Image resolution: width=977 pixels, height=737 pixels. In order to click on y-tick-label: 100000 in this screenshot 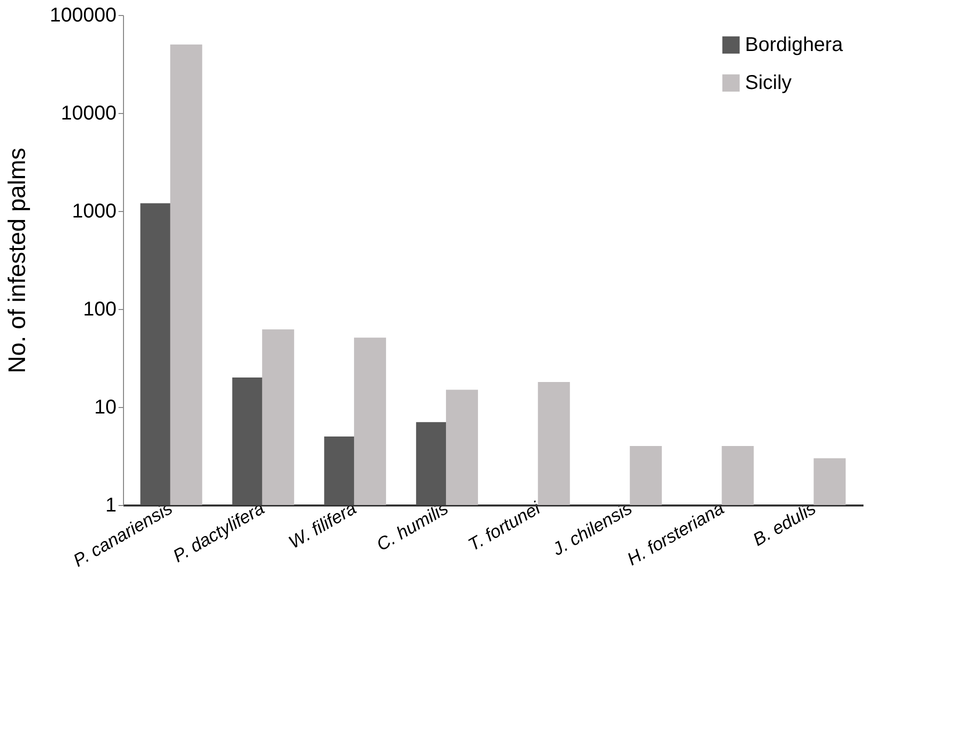, I will do `click(83, 15)`.